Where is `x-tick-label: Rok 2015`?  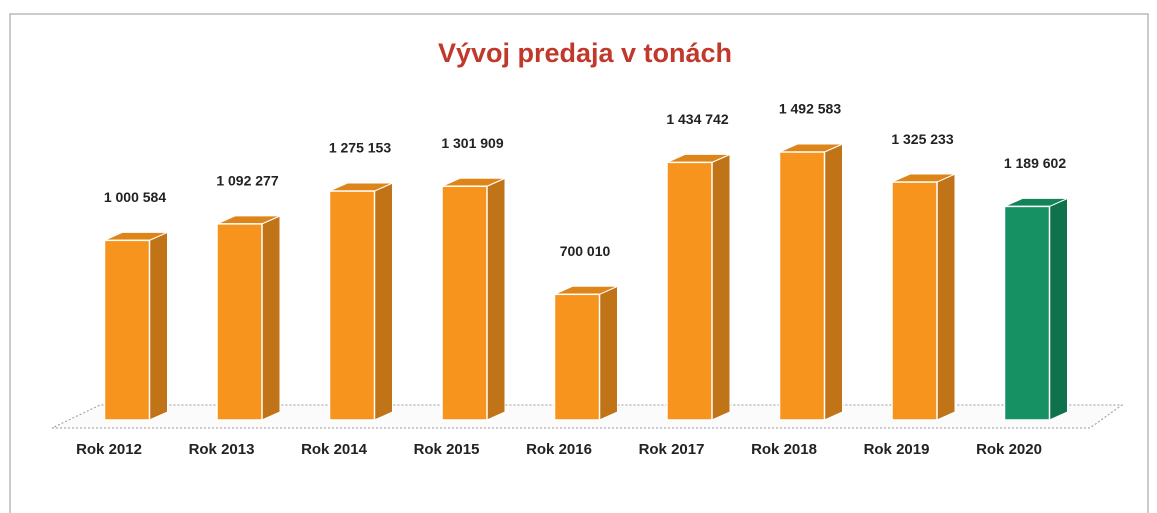 x-tick-label: Rok 2015 is located at coordinates (447, 449).